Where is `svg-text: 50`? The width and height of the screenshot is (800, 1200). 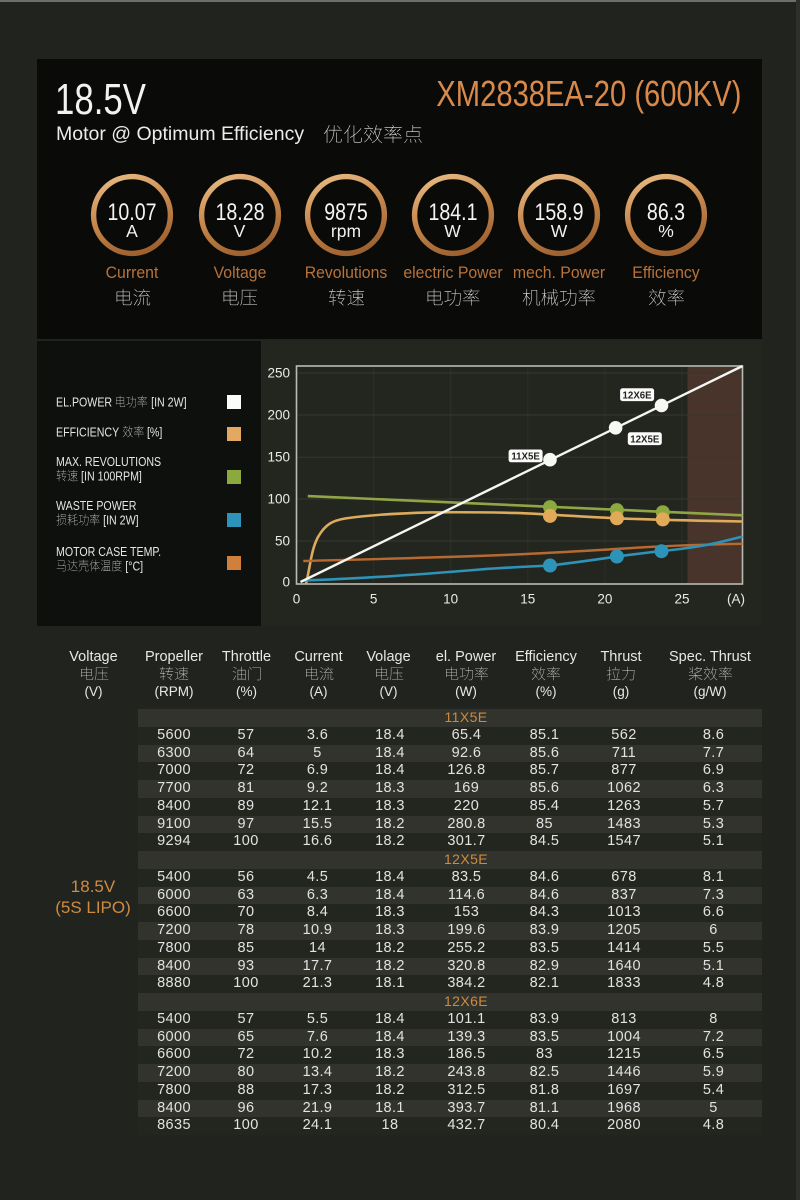
svg-text: 50 is located at coordinates (282, 541).